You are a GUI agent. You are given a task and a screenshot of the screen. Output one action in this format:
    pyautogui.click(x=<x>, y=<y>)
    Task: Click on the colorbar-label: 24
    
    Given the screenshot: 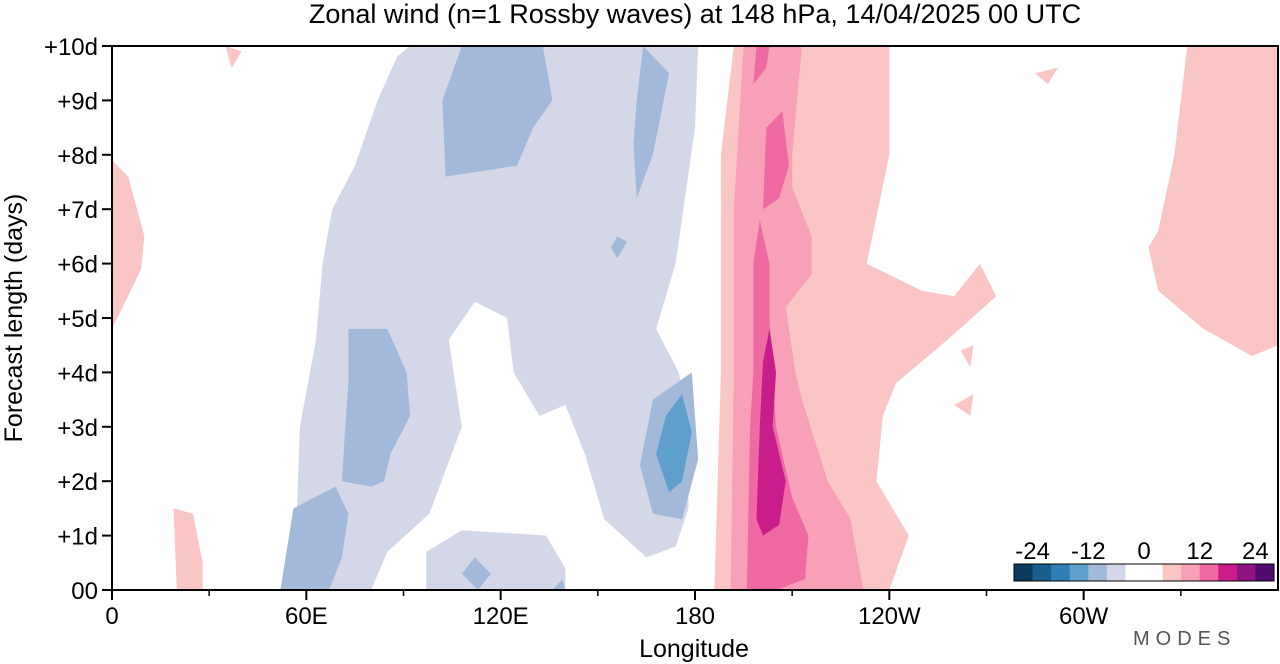 What is the action you would take?
    pyautogui.click(x=1255, y=551)
    